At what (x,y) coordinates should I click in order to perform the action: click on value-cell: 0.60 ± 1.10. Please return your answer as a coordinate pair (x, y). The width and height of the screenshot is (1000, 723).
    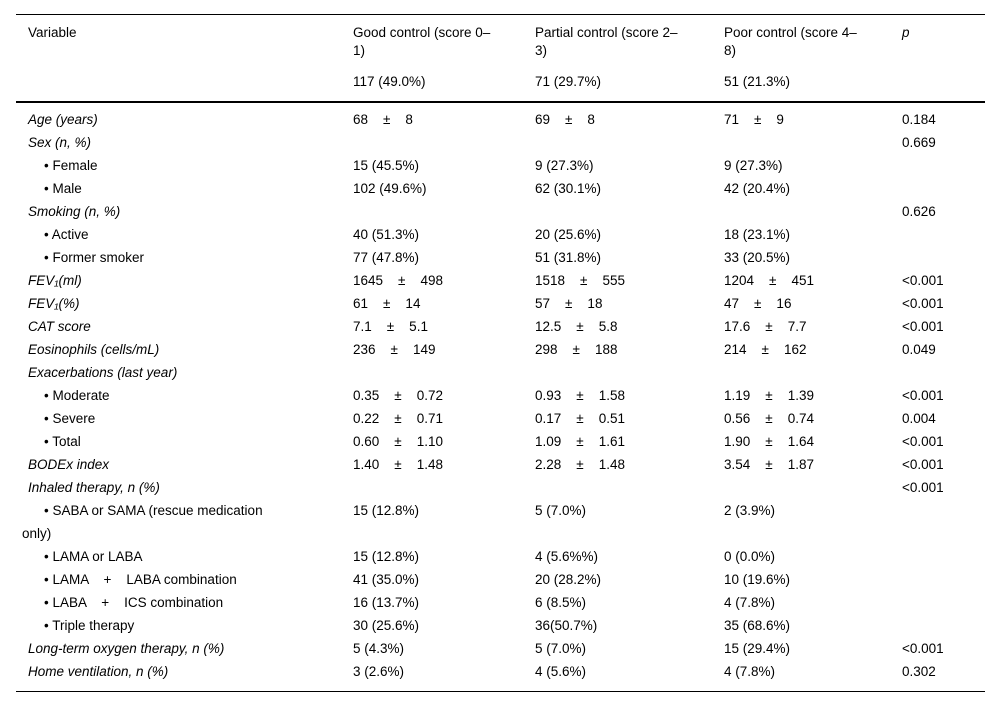
    Looking at the image, I should click on (398, 441).